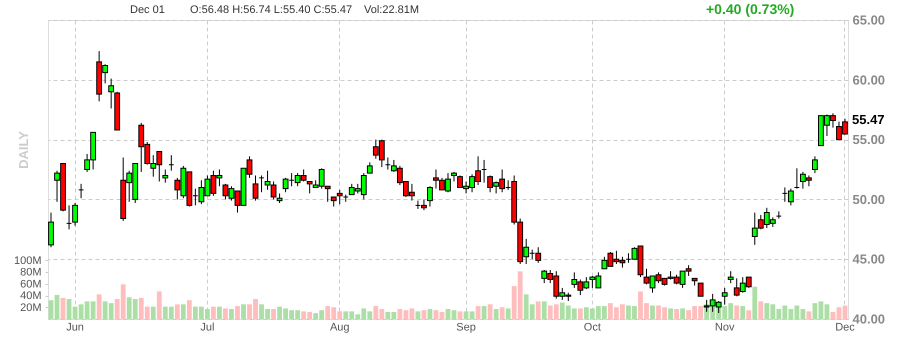  Describe the element at coordinates (750, 9) in the screenshot. I see `text: +0.40 (0.73%)` at that location.